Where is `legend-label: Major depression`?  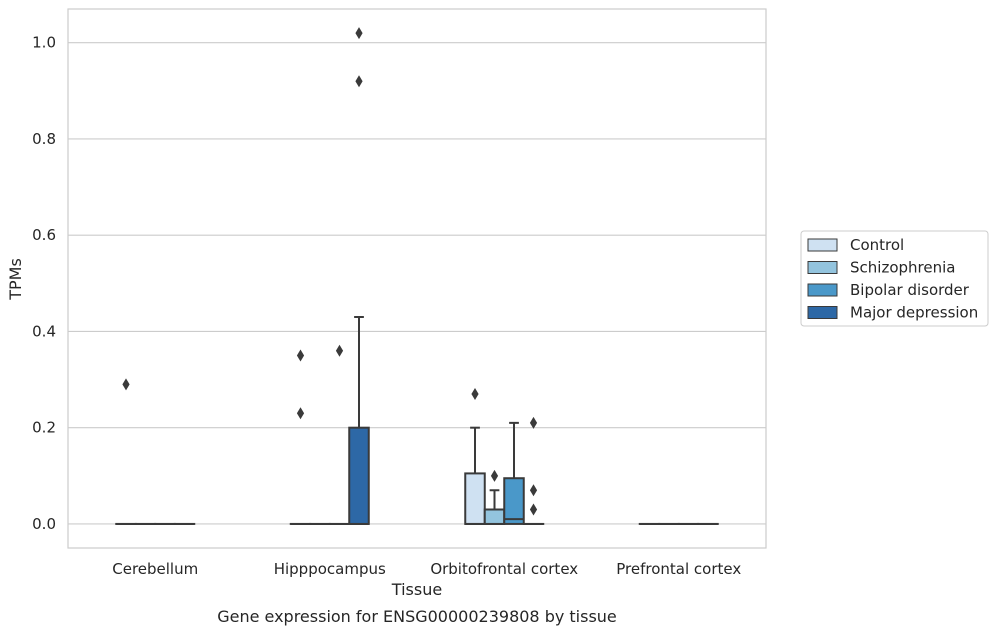 legend-label: Major depression is located at coordinates (914, 313).